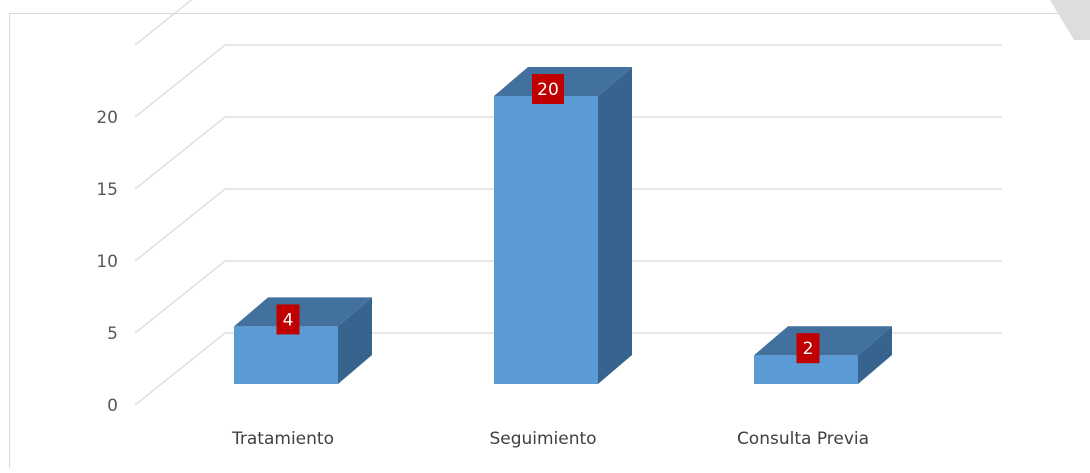  What do you see at coordinates (112, 334) in the screenshot?
I see `y-tick-label-5: 5` at bounding box center [112, 334].